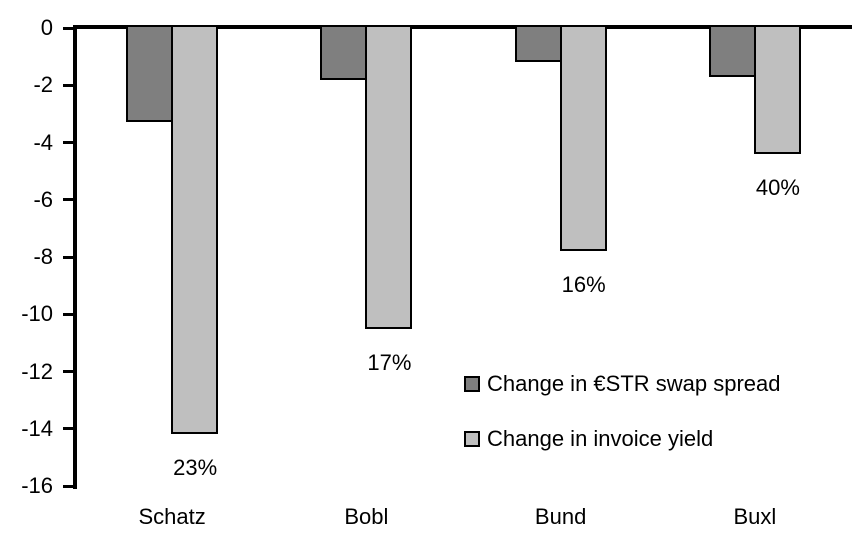 Image resolution: width=852 pixels, height=539 pixels. What do you see at coordinates (560, 516) in the screenshot?
I see `x-axis-category-label: Bund` at bounding box center [560, 516].